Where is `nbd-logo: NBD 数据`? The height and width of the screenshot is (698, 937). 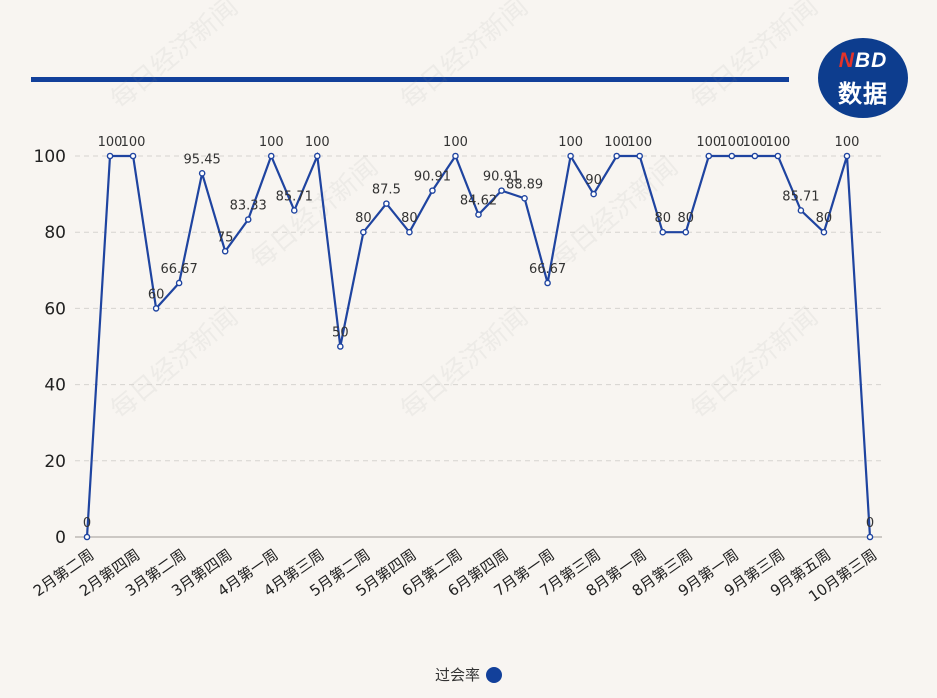 nbd-logo: NBD 数据 is located at coordinates (863, 78).